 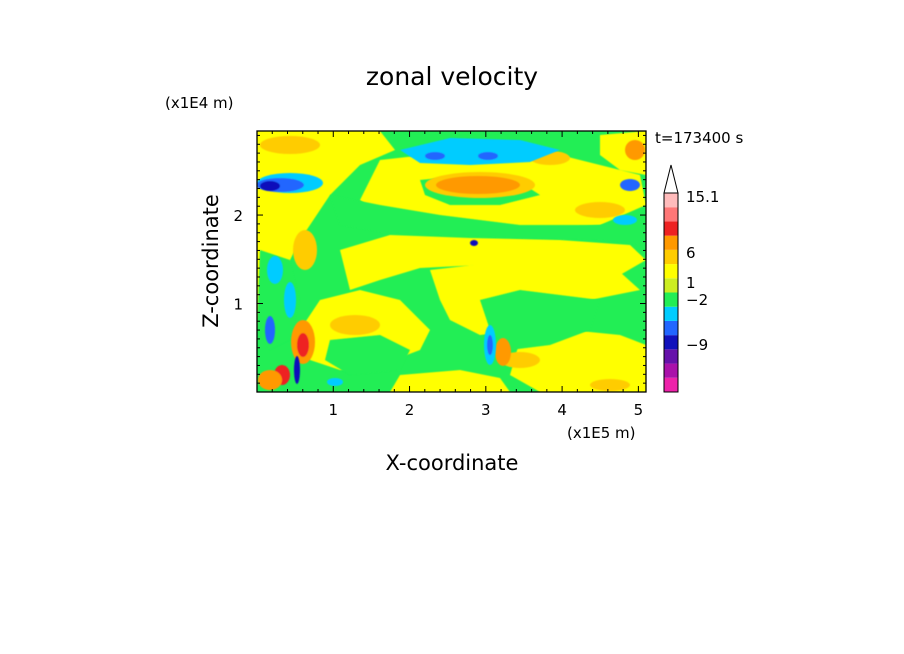 What do you see at coordinates (503, 352) in the screenshot?
I see `orange-patch-center-plume` at bounding box center [503, 352].